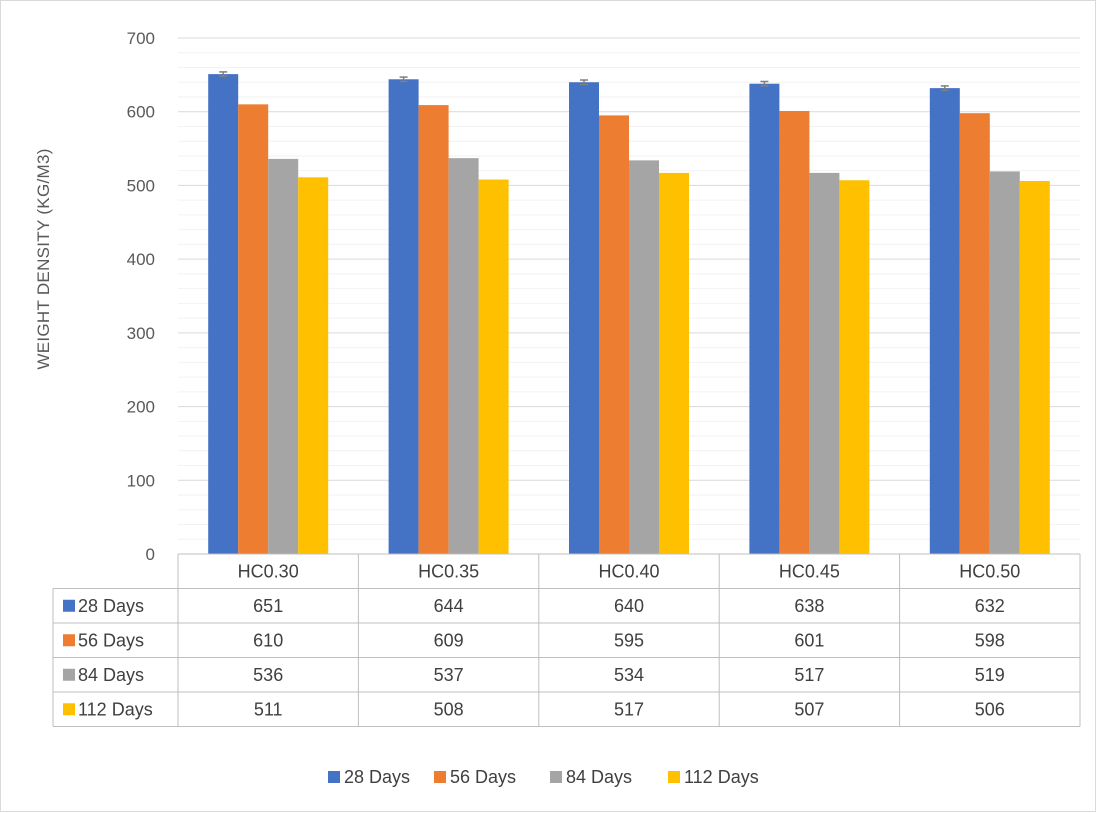  I want to click on legend-label: 56 Days, so click(483, 777).